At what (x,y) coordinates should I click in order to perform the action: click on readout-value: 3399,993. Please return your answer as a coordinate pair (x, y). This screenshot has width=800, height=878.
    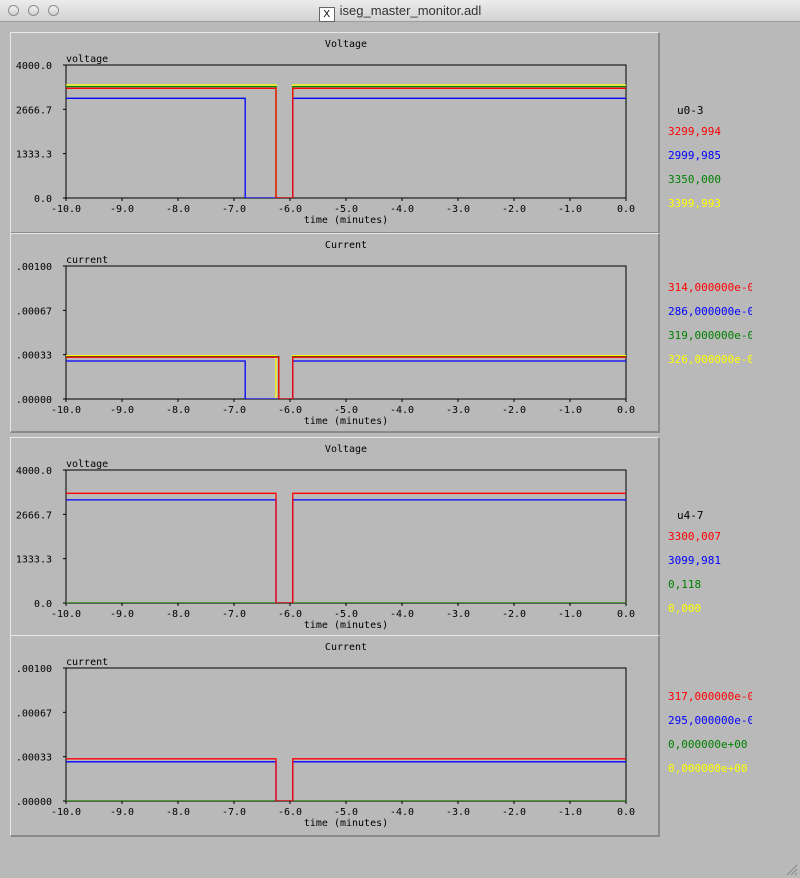
    Looking at the image, I should click on (694, 203).